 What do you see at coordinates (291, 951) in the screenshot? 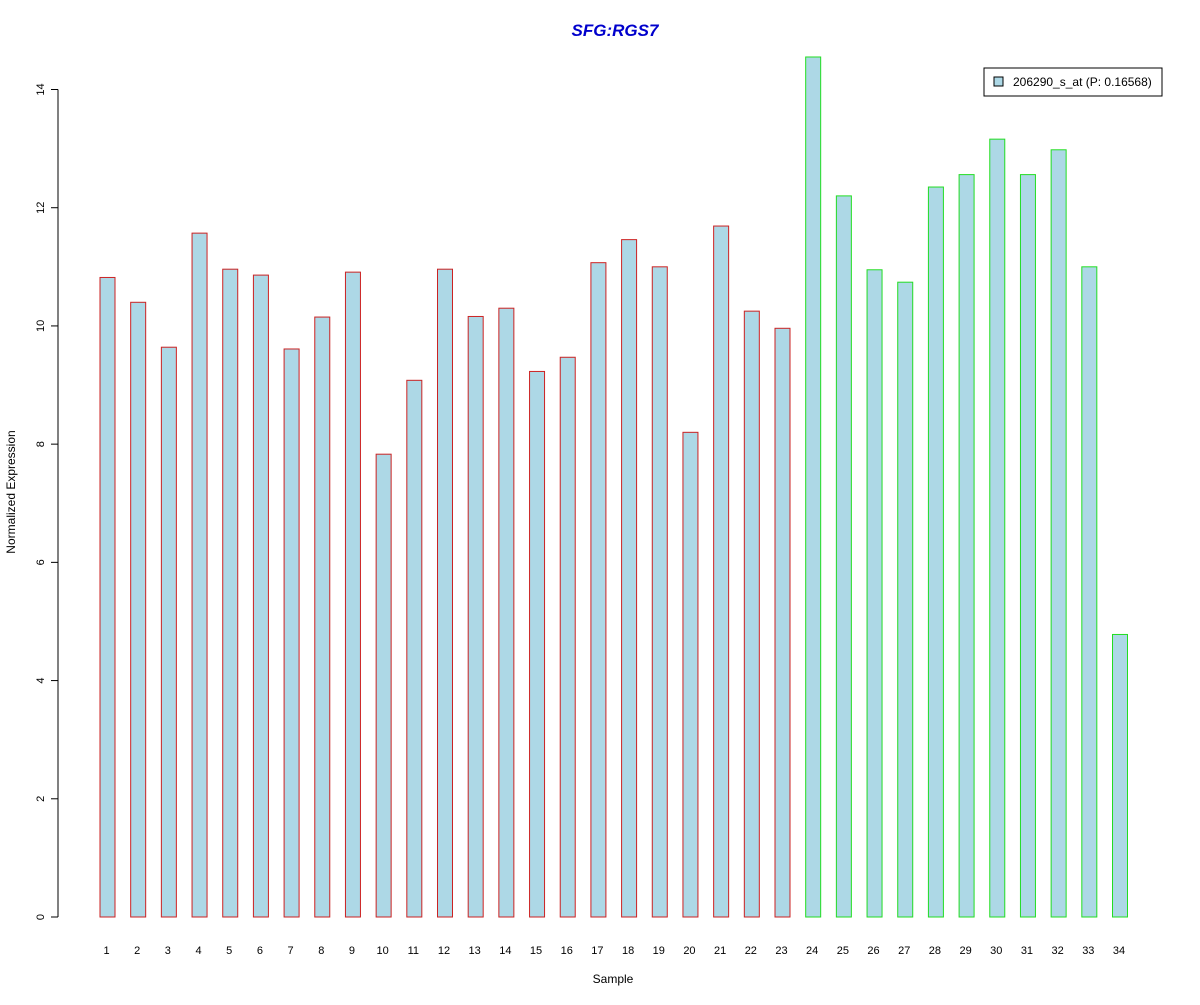
I see `x-tick-label: 7` at bounding box center [291, 951].